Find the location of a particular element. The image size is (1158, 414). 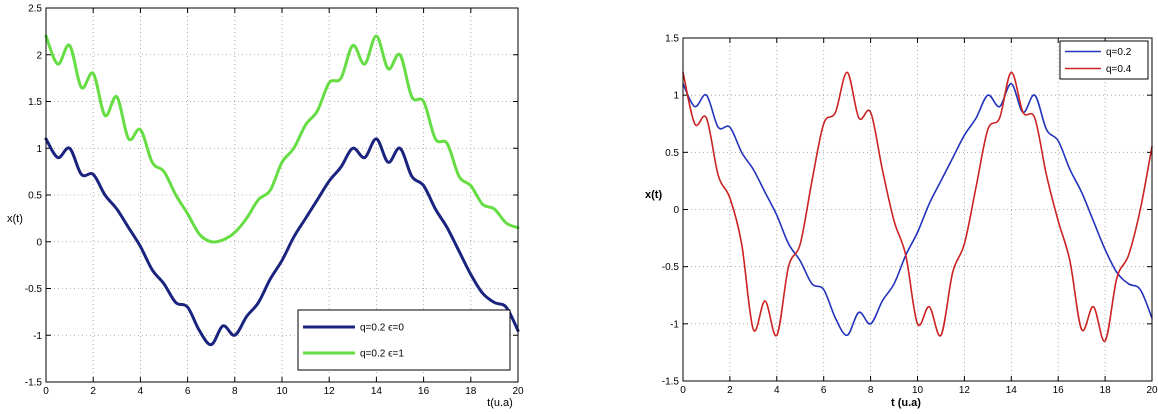

legend: q=0.2 ϵ=0 q=0.2 ϵ=1 is located at coordinates (404, 340).